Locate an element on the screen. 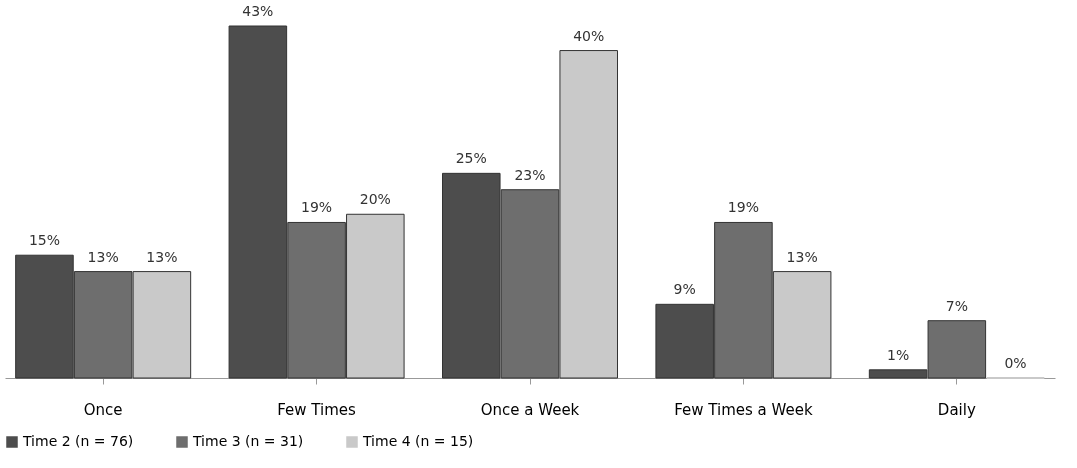 This screenshot has height=468, width=1077. data-label: 1% is located at coordinates (898, 354).